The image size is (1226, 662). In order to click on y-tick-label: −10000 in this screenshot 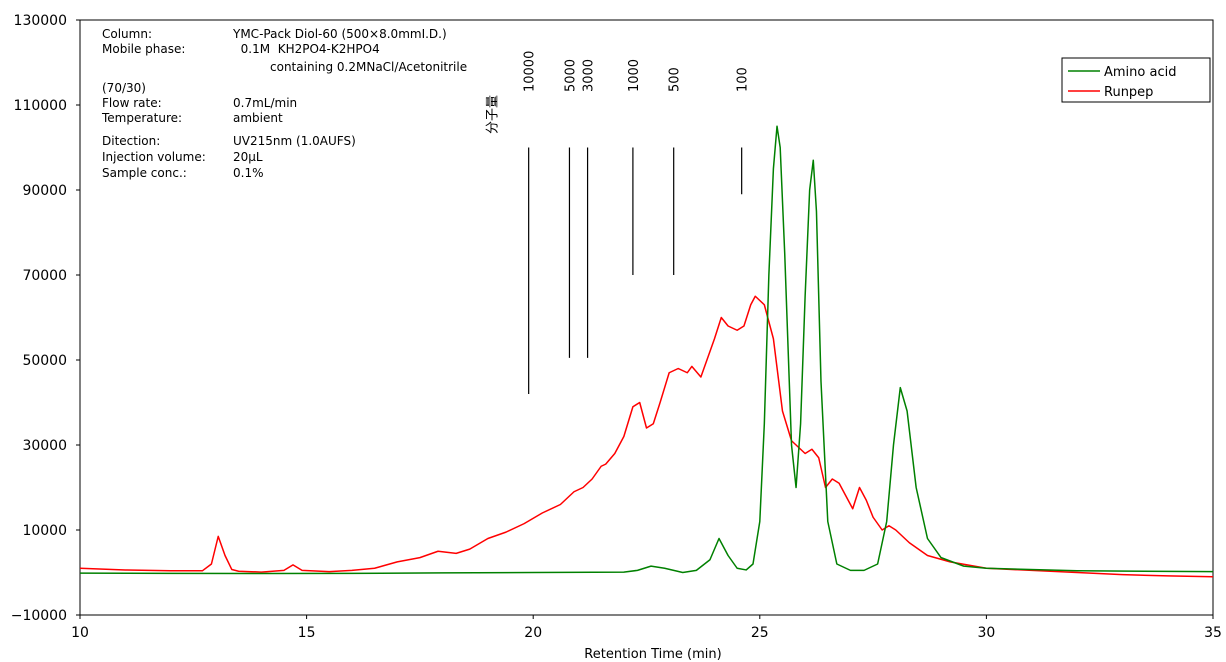, I will do `click(39, 616)`.